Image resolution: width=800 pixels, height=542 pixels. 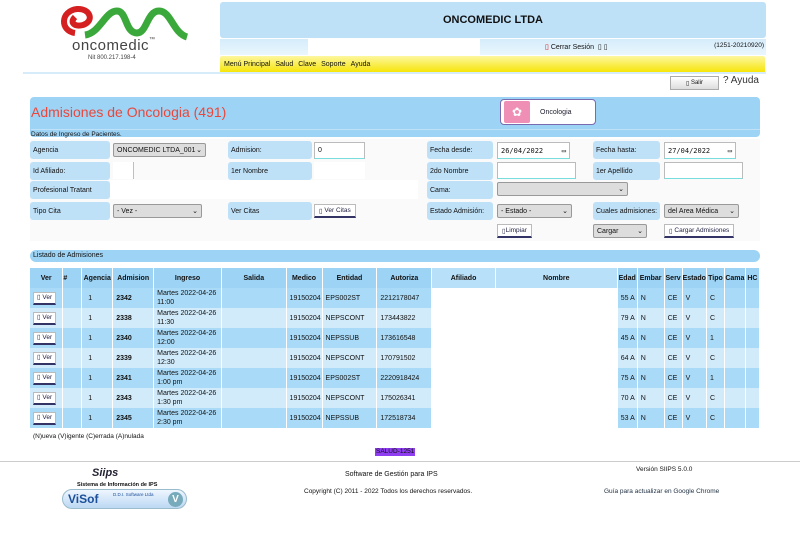 What do you see at coordinates (188, 298) in the screenshot?
I see `cell-ingreso: Martes 2022-04-26 11:00` at bounding box center [188, 298].